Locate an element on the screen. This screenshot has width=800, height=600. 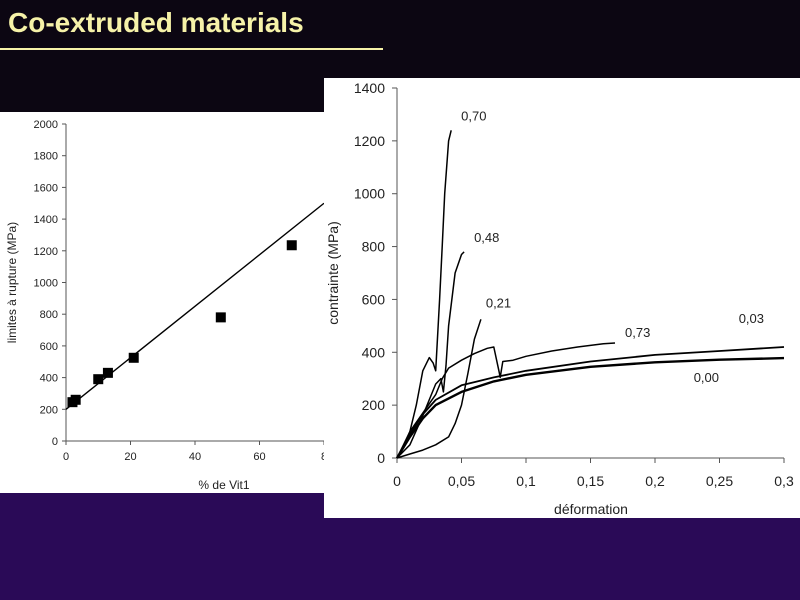
y-tick-label: 2000 is located at coordinates (46, 125).